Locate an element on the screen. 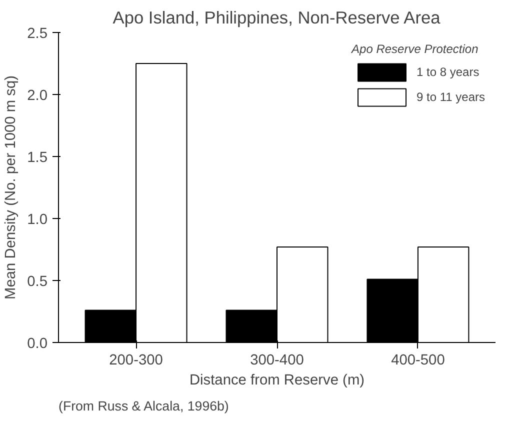 This screenshot has width=508, height=424. x-axis-title: Distance from Reserve (m) is located at coordinates (277, 380).